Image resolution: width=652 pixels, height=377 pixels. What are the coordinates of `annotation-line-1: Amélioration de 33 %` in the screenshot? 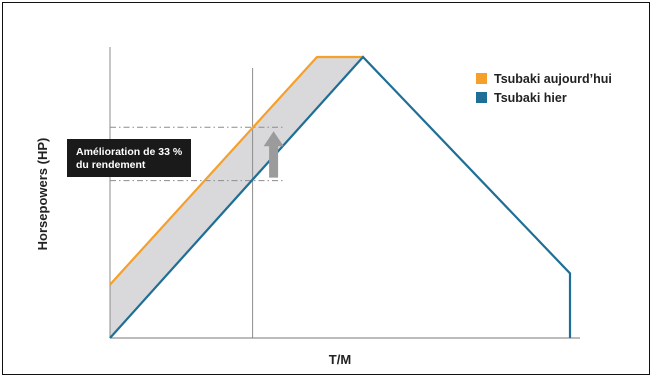 It's located at (129, 152).